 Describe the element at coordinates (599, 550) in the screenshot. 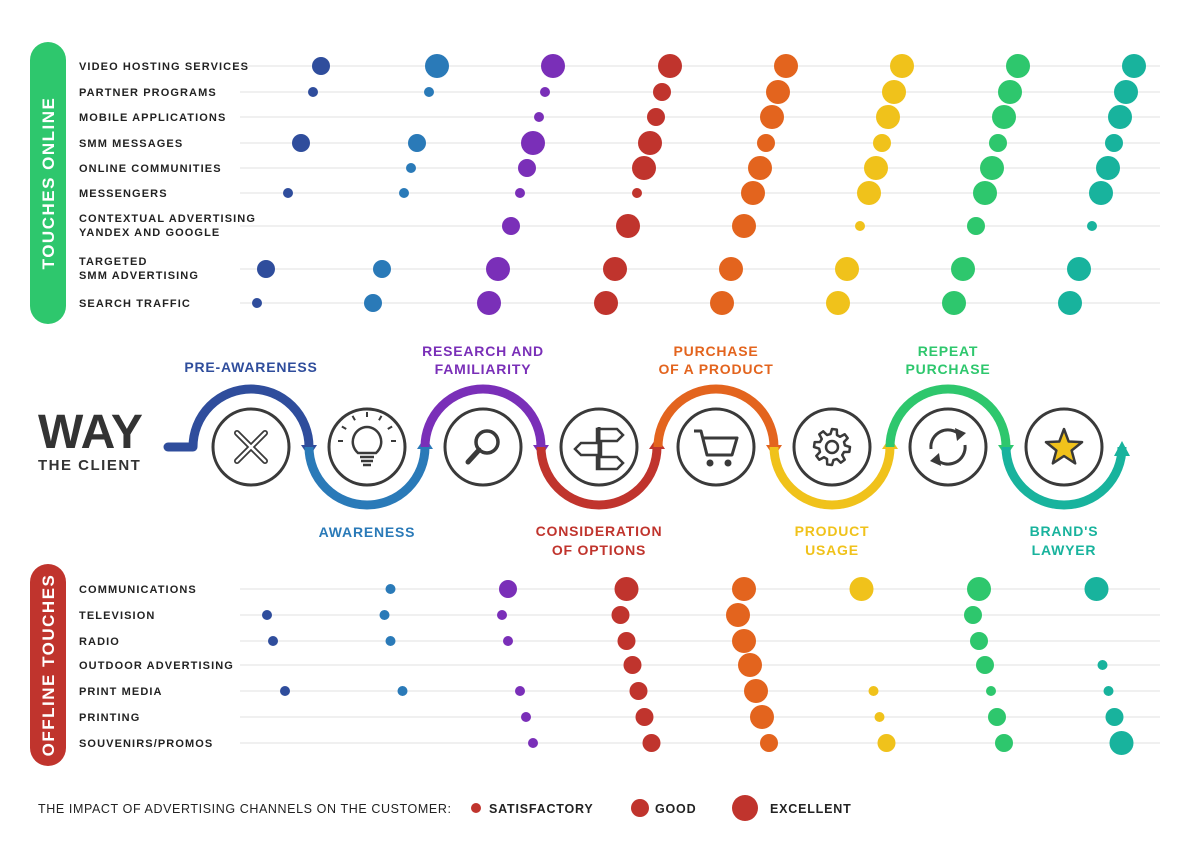

I see `stage-label-text: OF OPTIONS` at that location.